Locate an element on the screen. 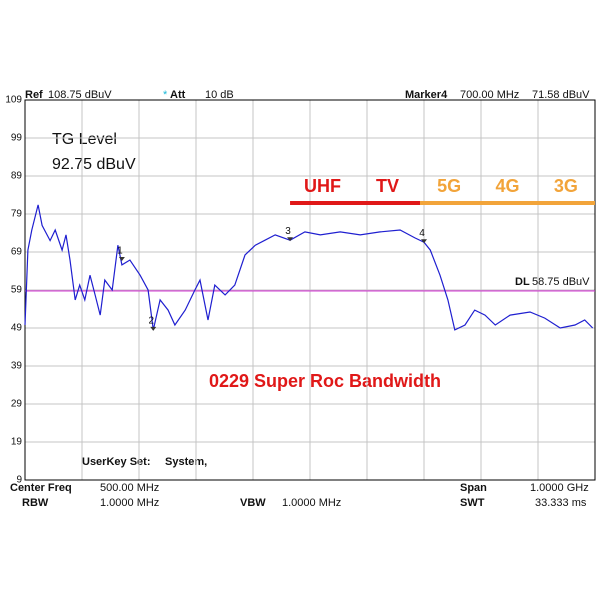 The width and height of the screenshot is (600, 600). tg-value: 92.75 dBuV is located at coordinates (94, 164).